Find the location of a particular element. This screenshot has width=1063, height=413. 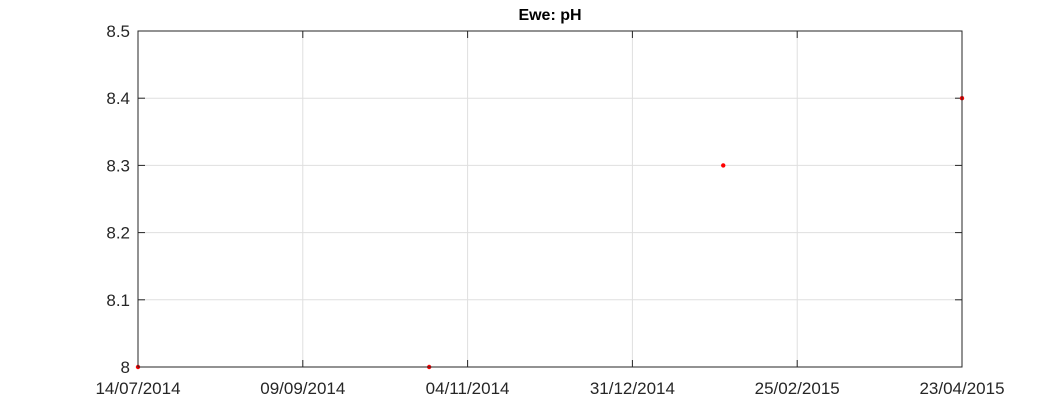

x-tick-label: 04/11/2014 is located at coordinates (468, 388).